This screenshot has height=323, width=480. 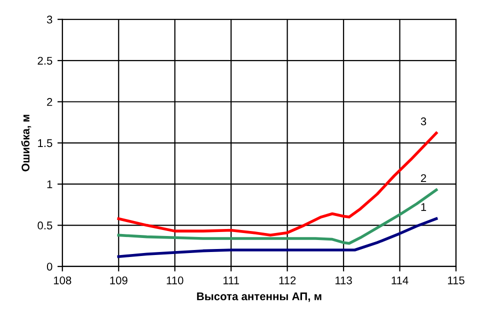 I want to click on x-tick-label: 114, so click(x=400, y=280).